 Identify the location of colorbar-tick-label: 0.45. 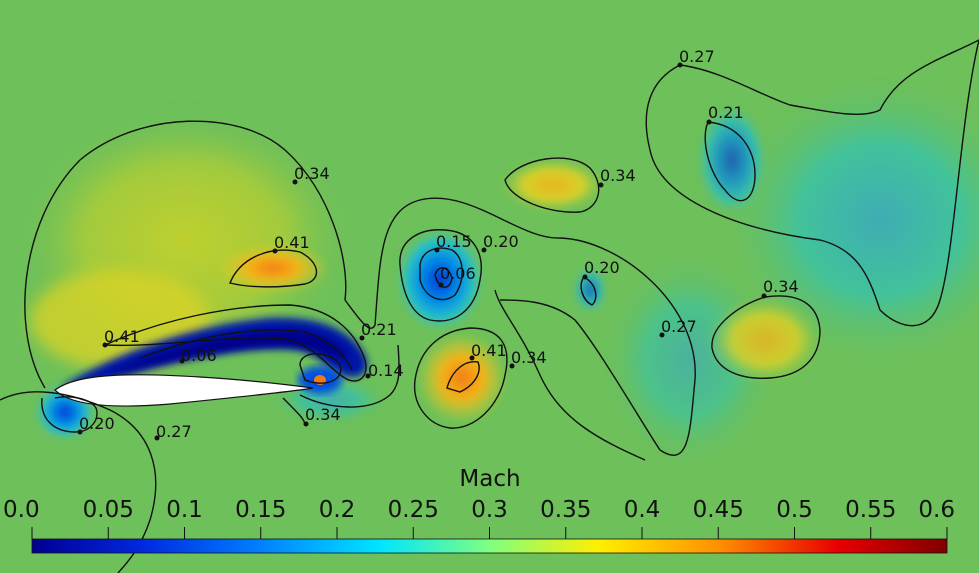
(718, 510).